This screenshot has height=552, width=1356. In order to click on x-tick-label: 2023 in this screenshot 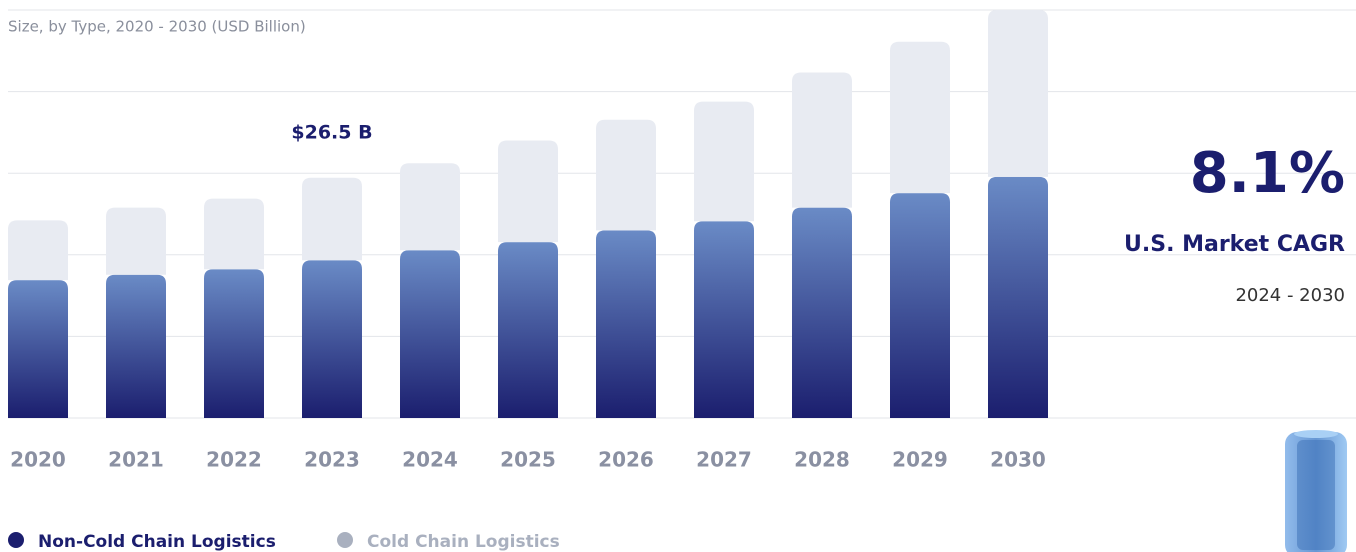, I will do `click(332, 460)`.